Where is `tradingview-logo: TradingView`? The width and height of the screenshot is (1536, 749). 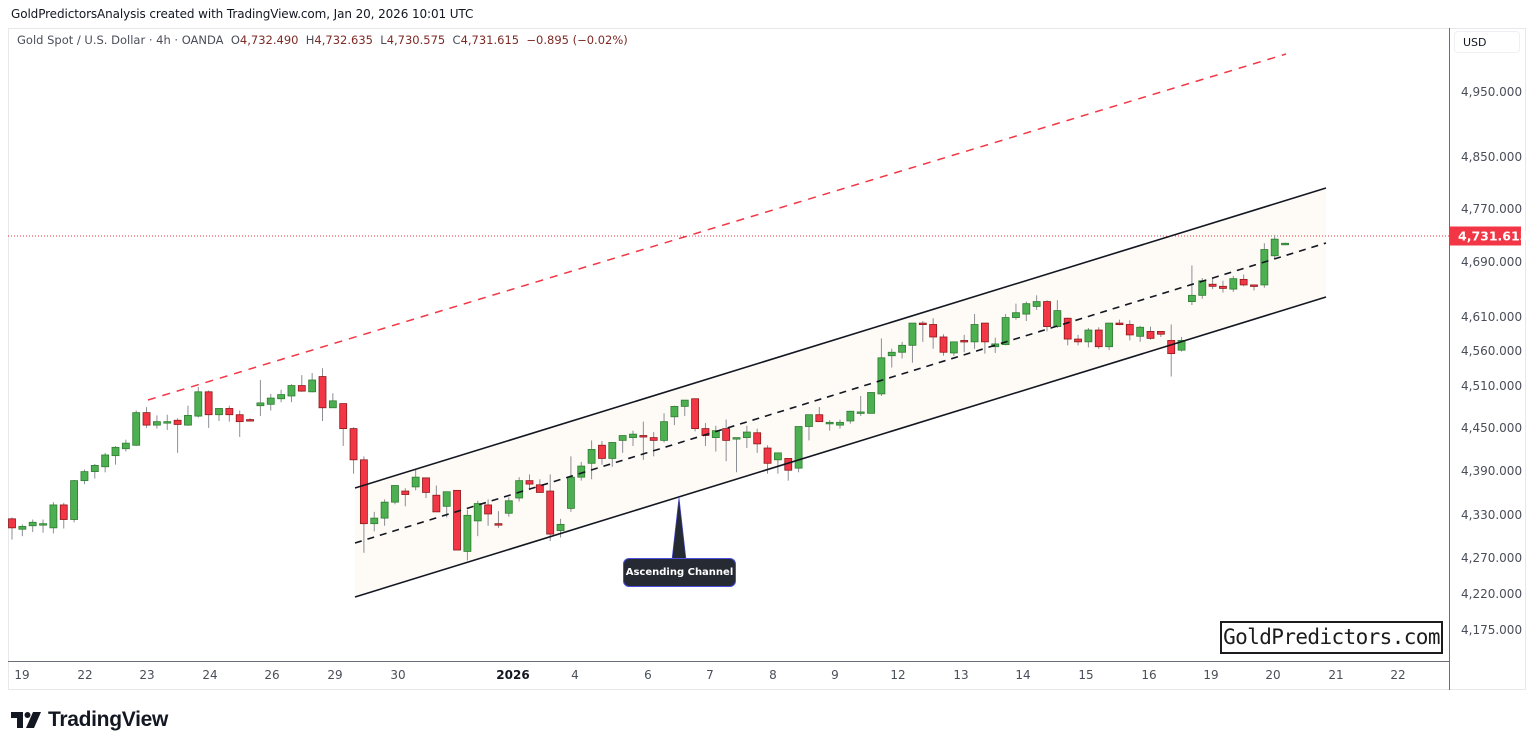
tradingview-logo: TradingView is located at coordinates (89, 720).